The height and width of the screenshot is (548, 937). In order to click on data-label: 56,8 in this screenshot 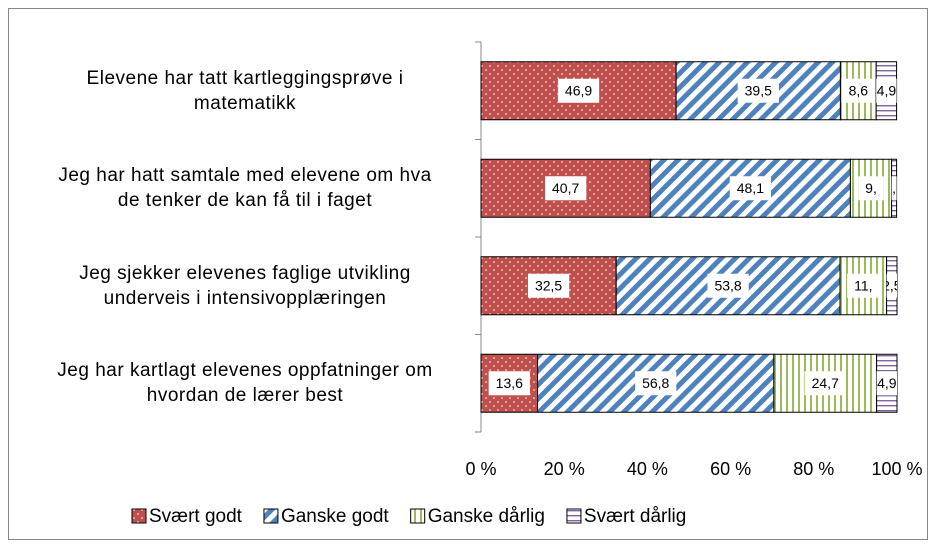, I will do `click(655, 383)`.